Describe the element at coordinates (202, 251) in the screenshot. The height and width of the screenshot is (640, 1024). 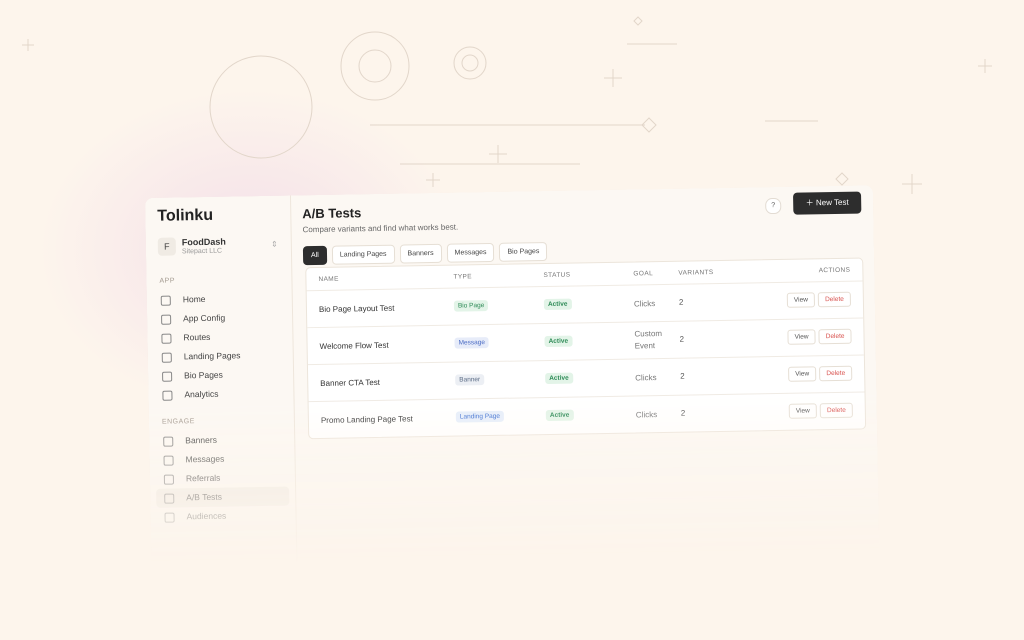
I see `org-sub: Sitepact LLC` at that location.